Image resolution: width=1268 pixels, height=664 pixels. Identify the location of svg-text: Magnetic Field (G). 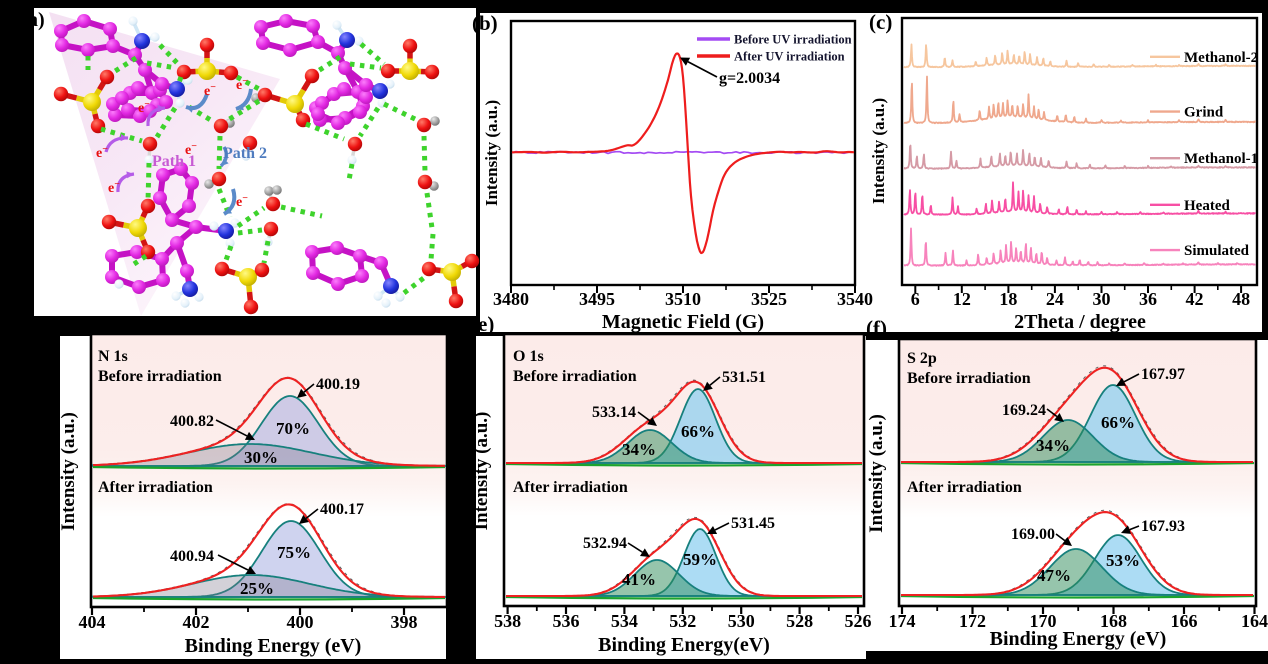
(683, 322).